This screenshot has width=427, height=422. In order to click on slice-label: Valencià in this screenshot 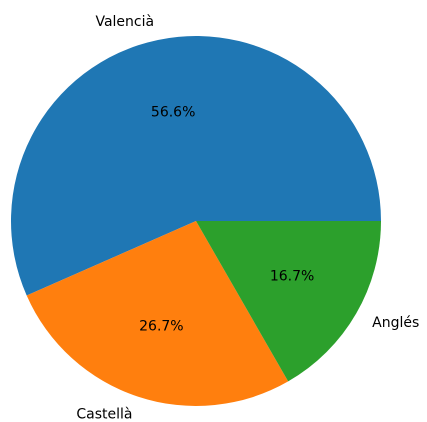, I will do `click(124, 22)`.